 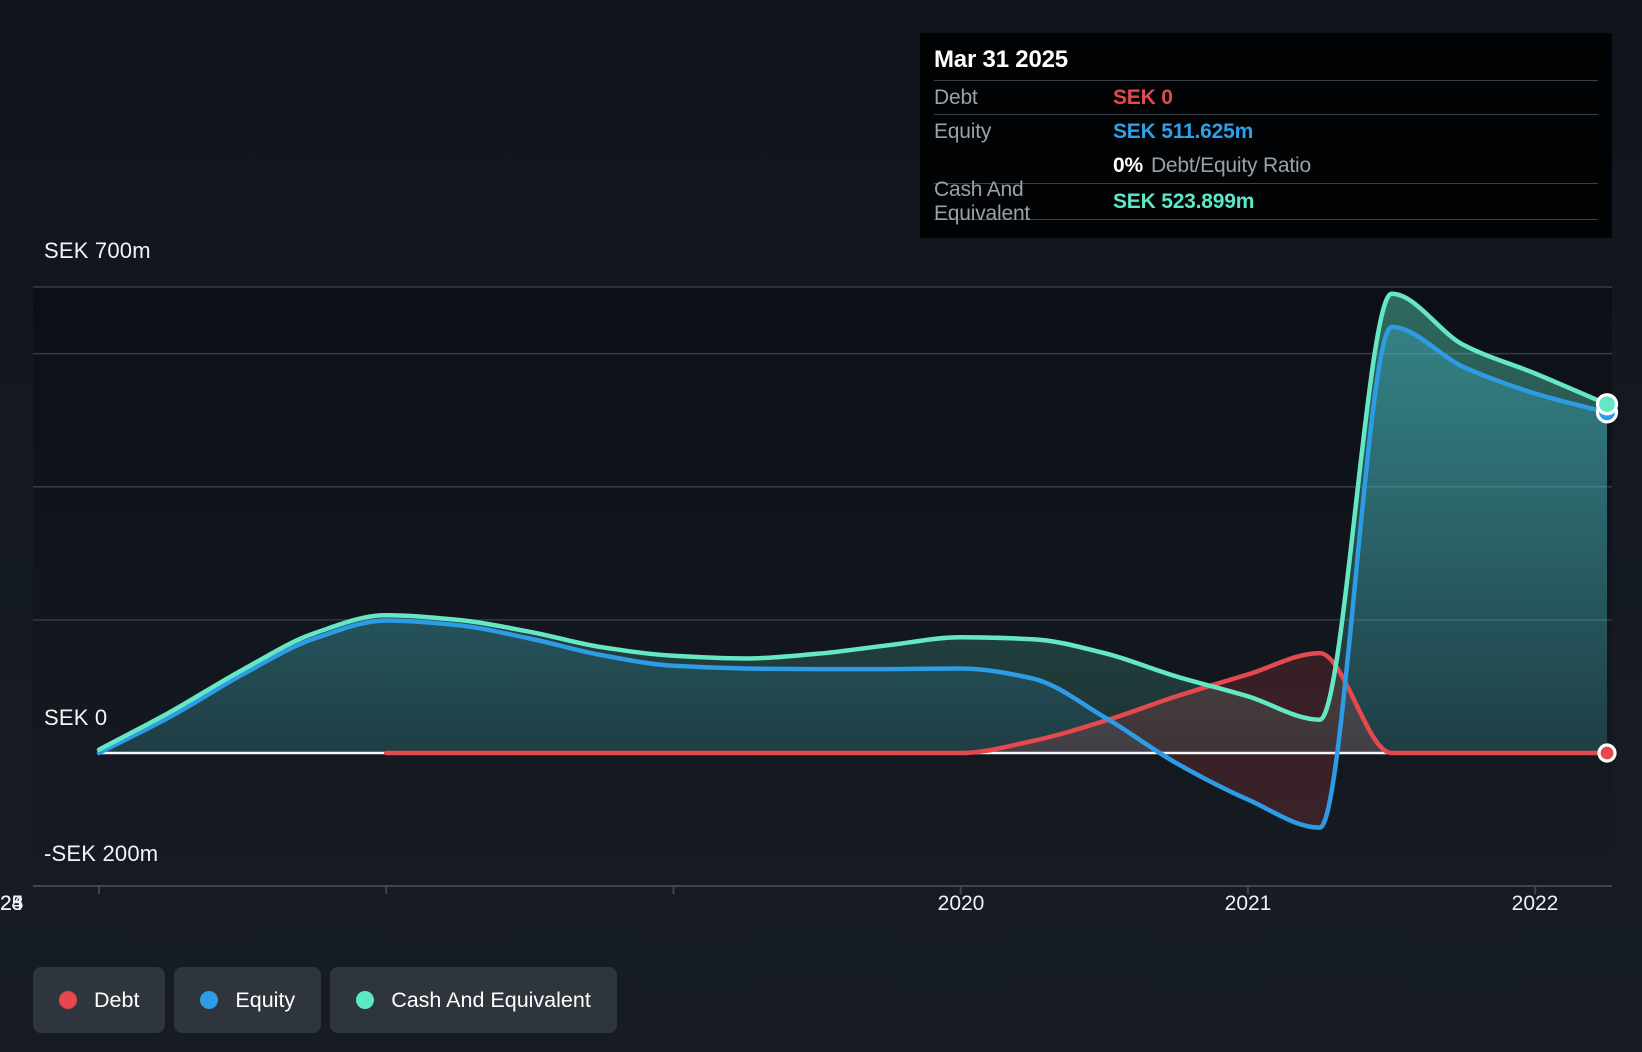 What do you see at coordinates (853, 790) in the screenshot?
I see `negative-equity-fill` at bounding box center [853, 790].